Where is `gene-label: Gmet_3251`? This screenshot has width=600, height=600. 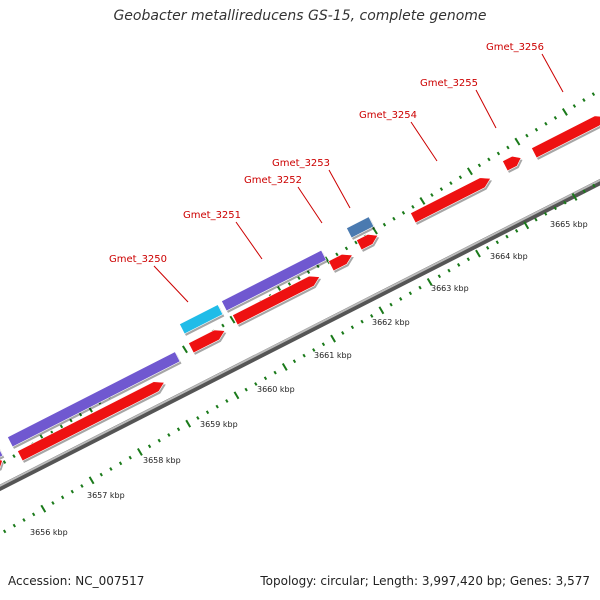
gene-label: Gmet_3251 is located at coordinates (212, 215).